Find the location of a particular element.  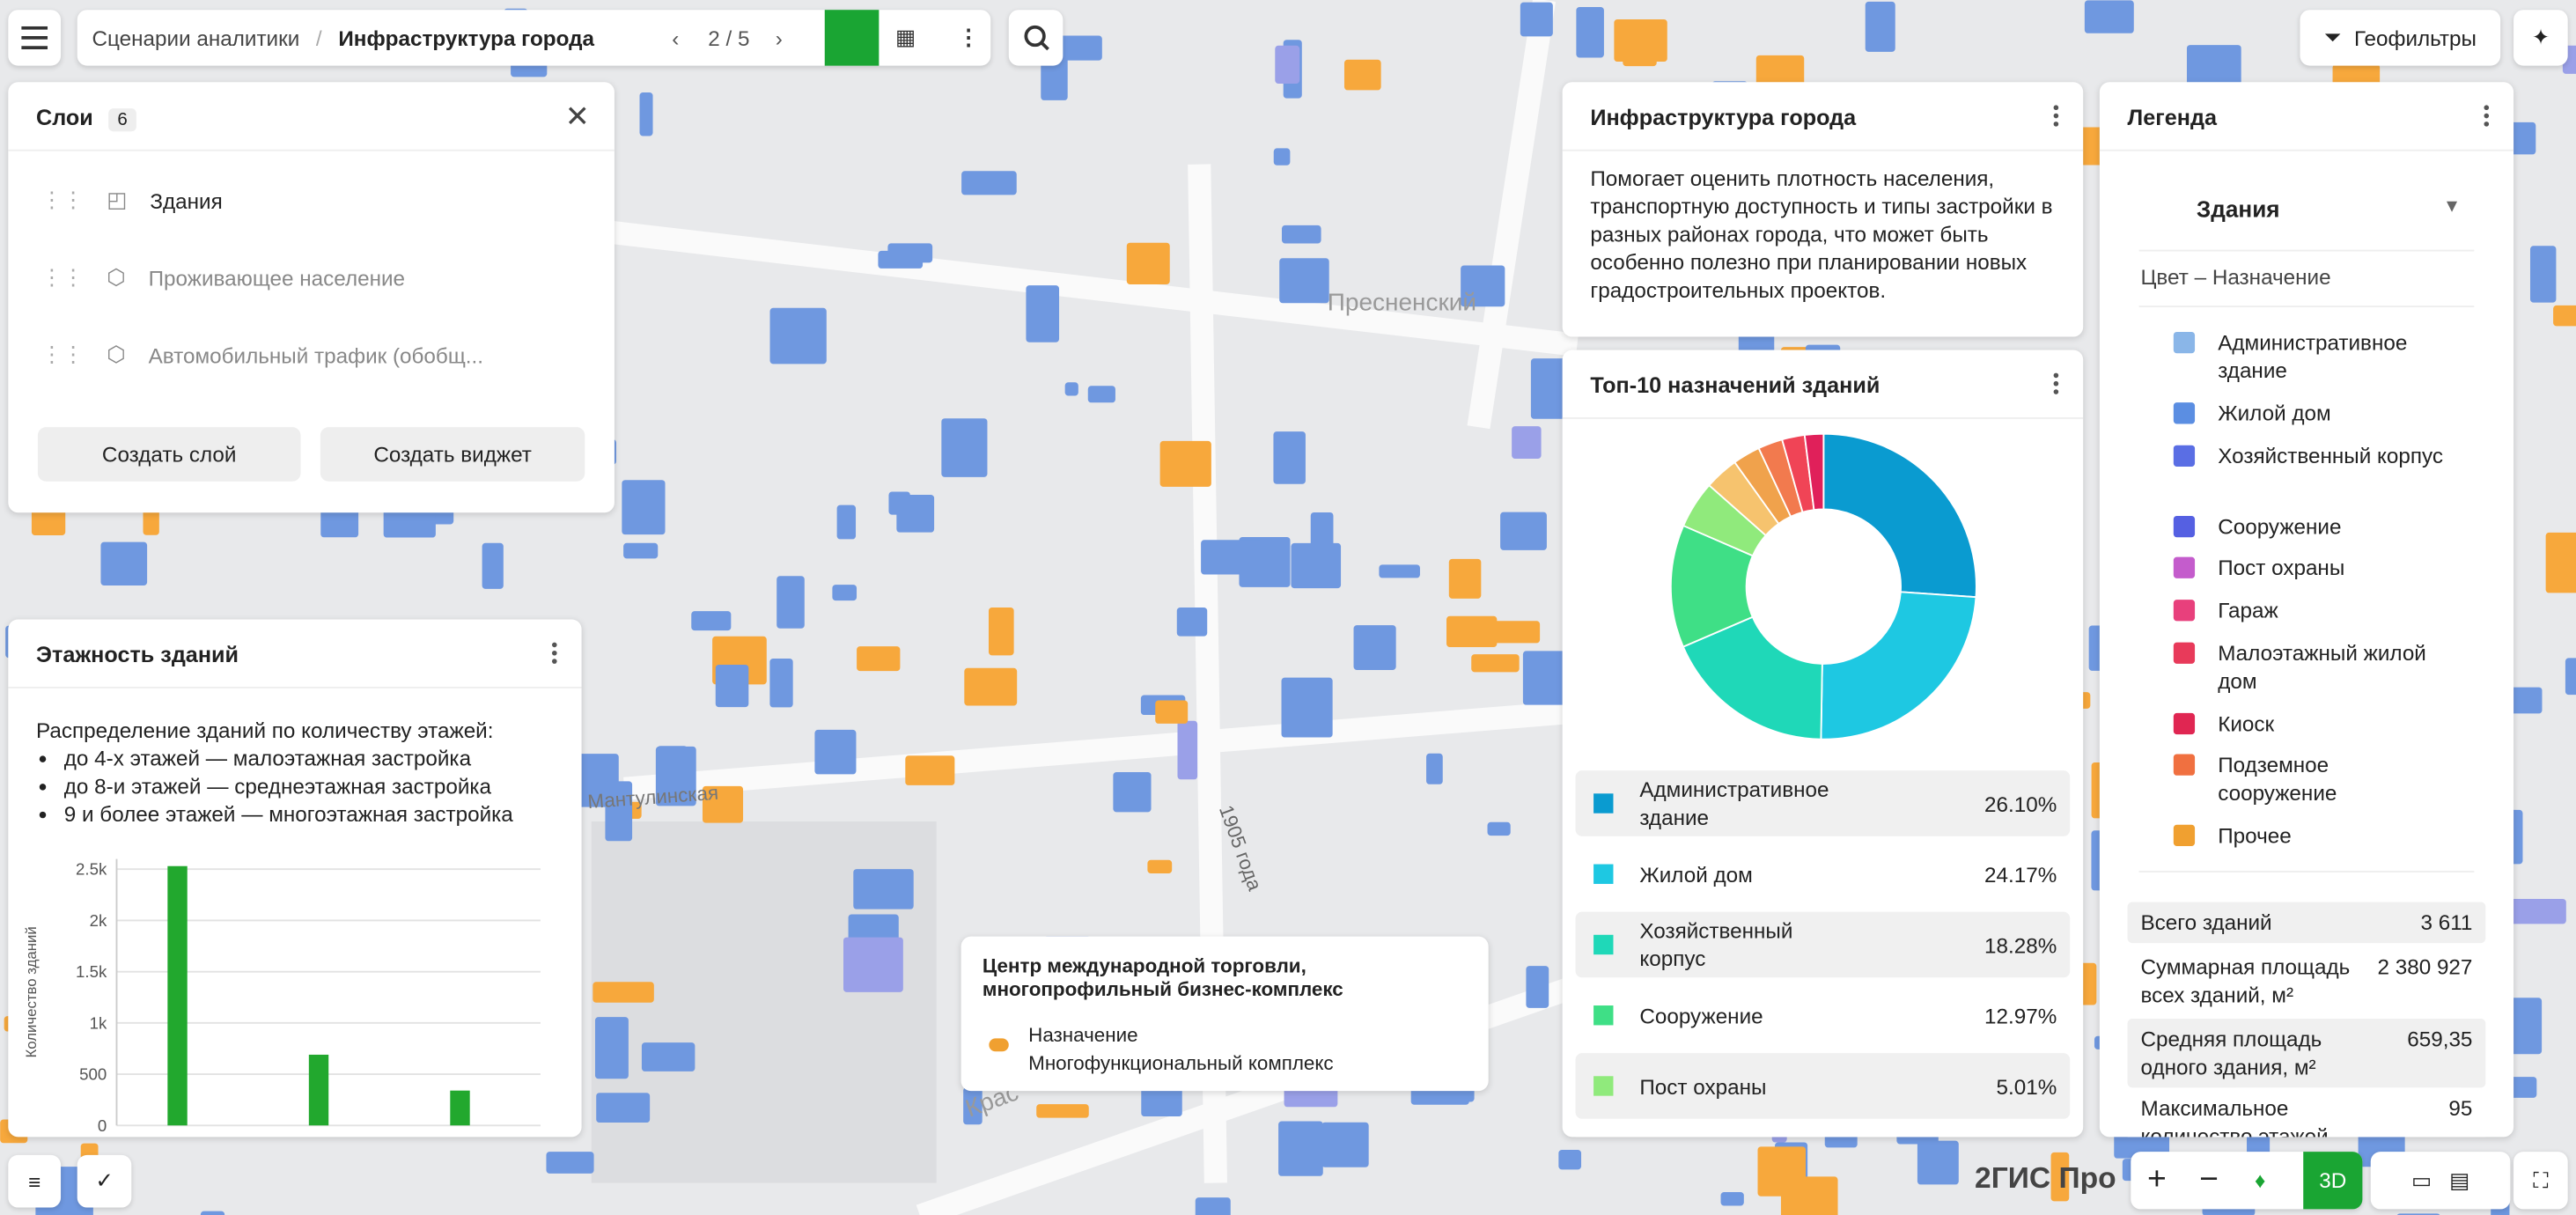

value-label: 12.97% is located at coordinates (2020, 1015).